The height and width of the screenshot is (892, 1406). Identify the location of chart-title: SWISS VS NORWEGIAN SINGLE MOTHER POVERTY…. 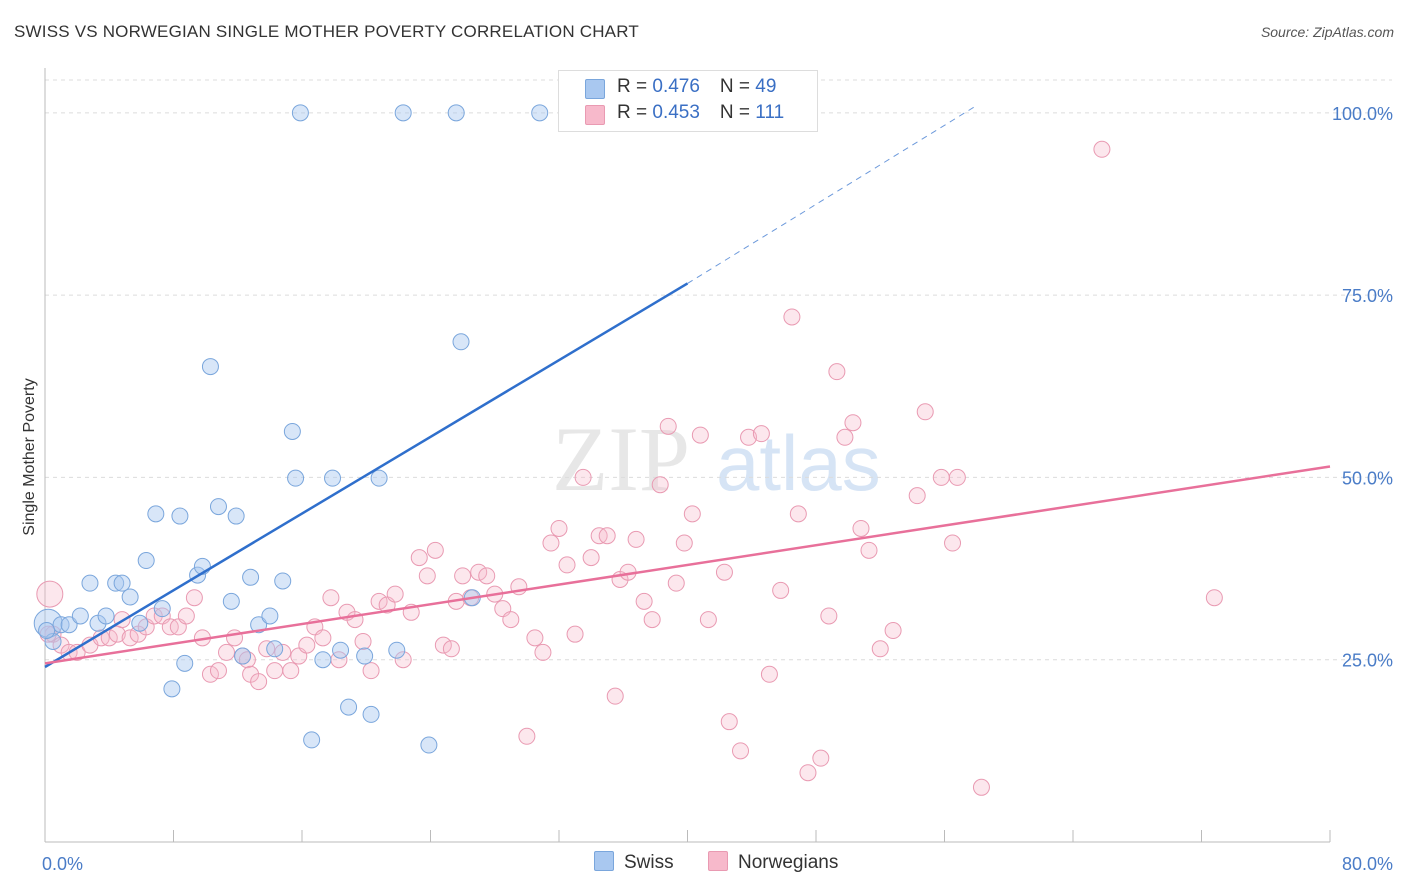
(326, 31).